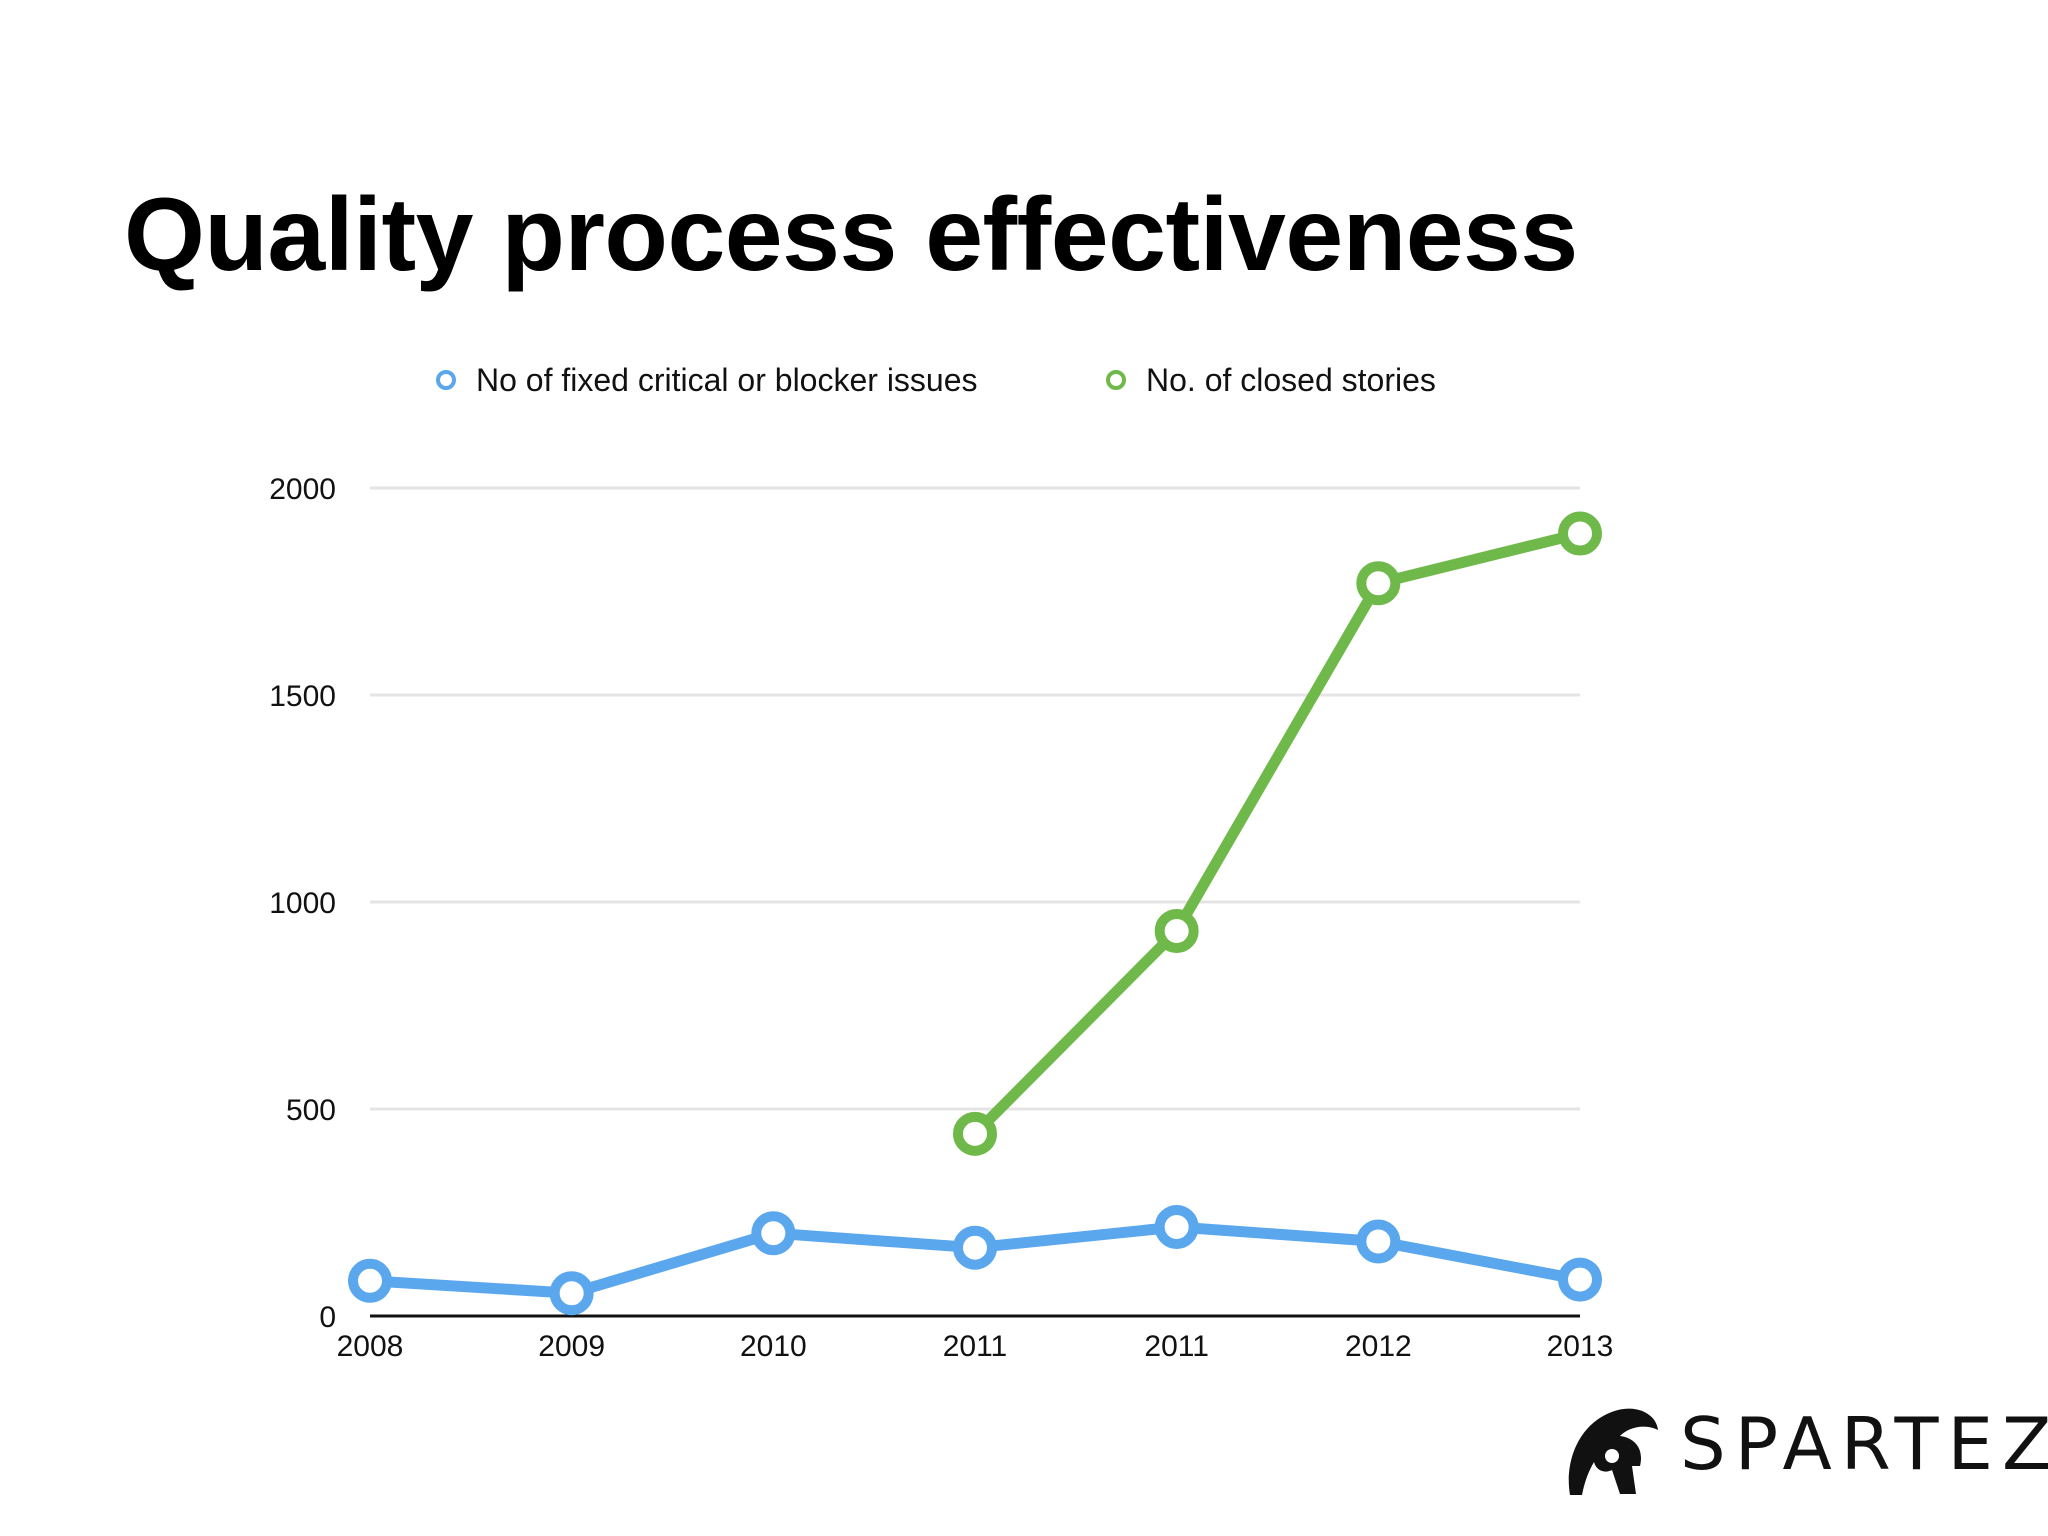 This screenshot has height=1536, width=2048. Describe the element at coordinates (370, 1346) in the screenshot. I see `x-tick-label: 2008` at that location.